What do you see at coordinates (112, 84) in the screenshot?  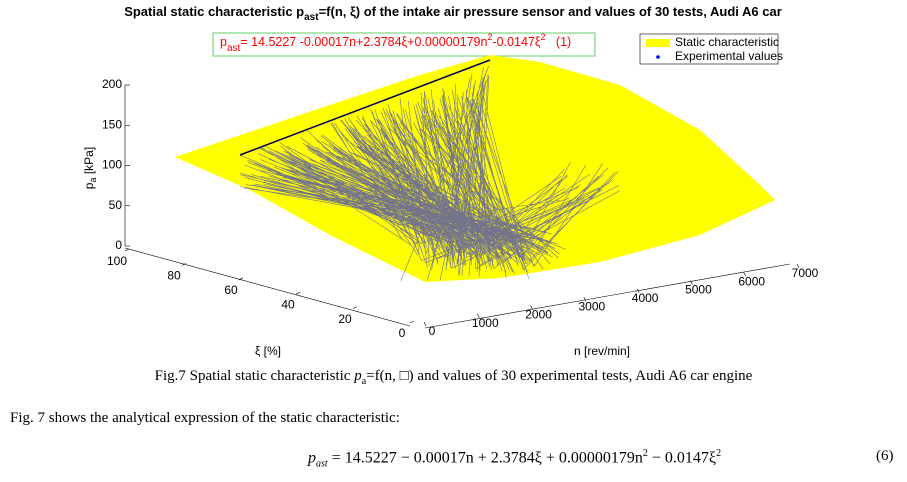 I see `z-tick-label: 200` at bounding box center [112, 84].